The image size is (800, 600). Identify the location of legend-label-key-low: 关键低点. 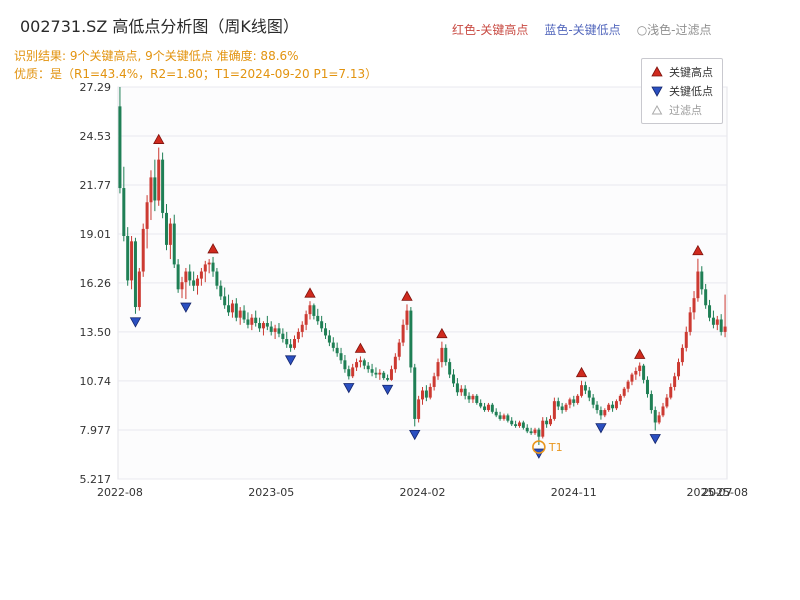
(691, 91).